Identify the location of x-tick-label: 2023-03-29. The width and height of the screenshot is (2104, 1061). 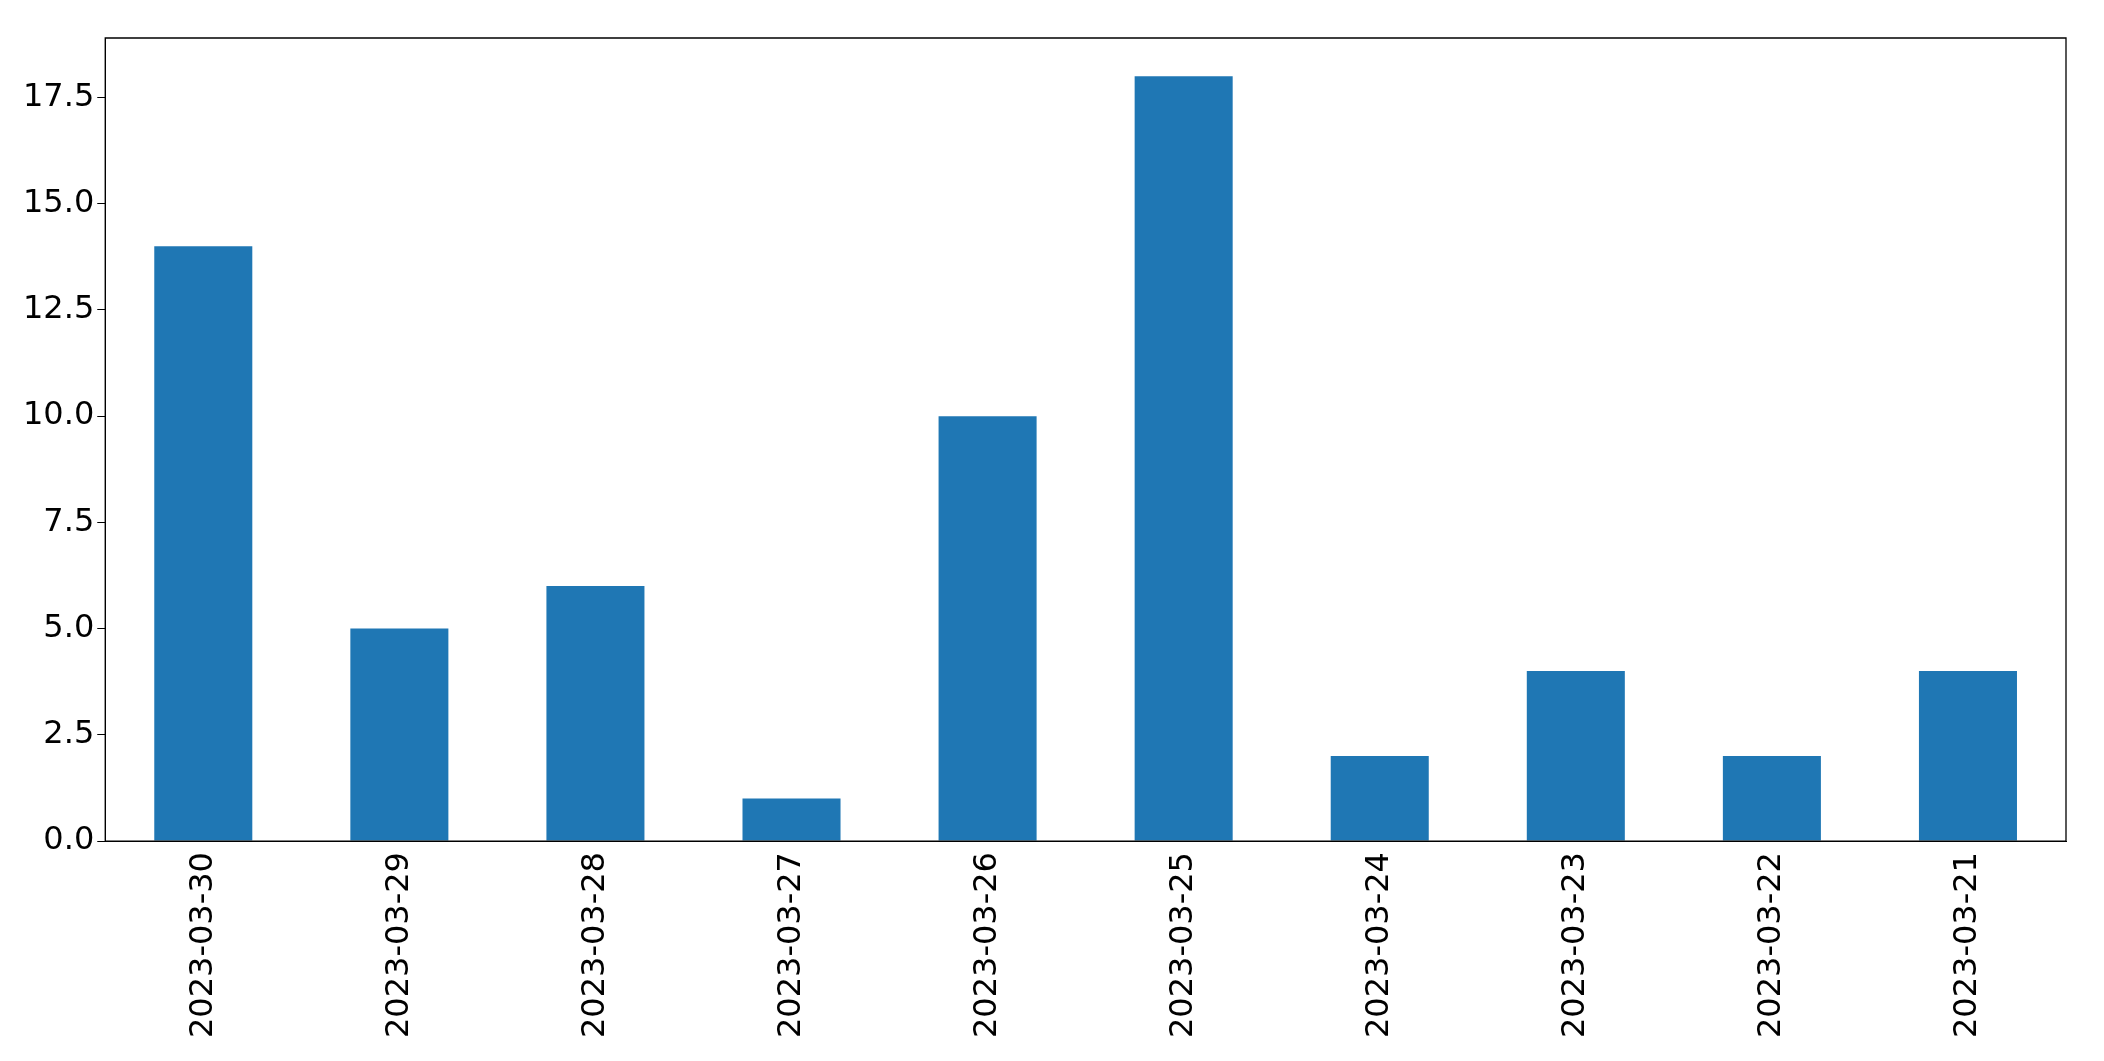
(396, 945).